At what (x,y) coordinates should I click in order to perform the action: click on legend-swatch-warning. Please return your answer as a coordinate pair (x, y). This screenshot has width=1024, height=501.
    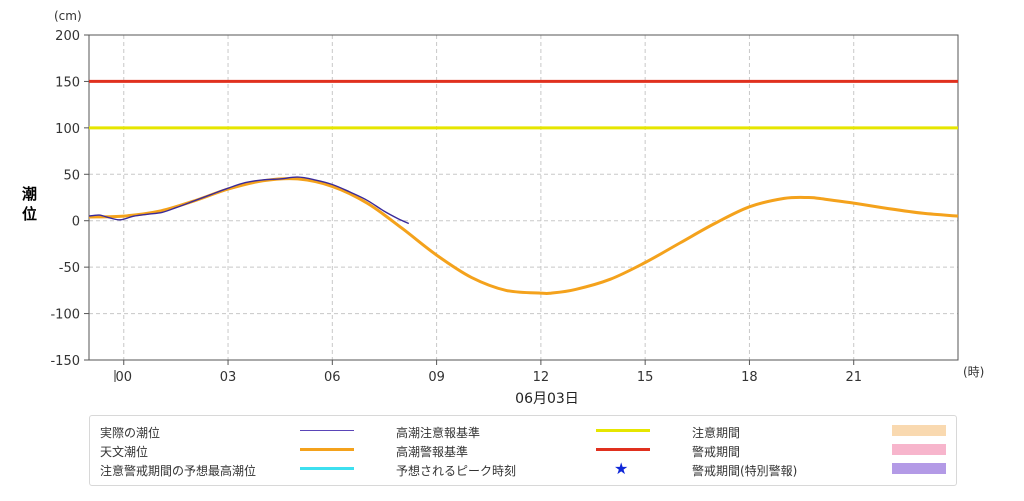
    Looking at the image, I should click on (623, 449).